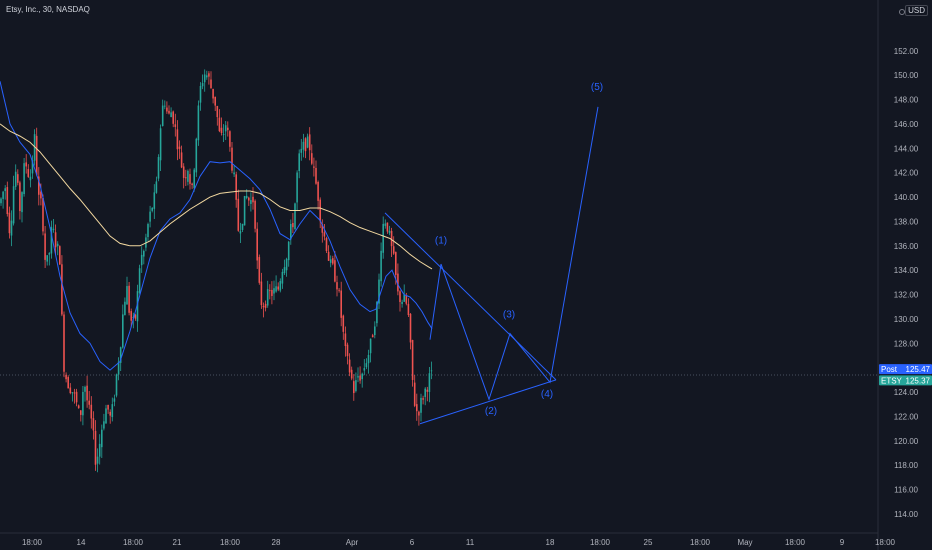 The image size is (932, 550). I want to click on currency-badge: USD, so click(913, 10).